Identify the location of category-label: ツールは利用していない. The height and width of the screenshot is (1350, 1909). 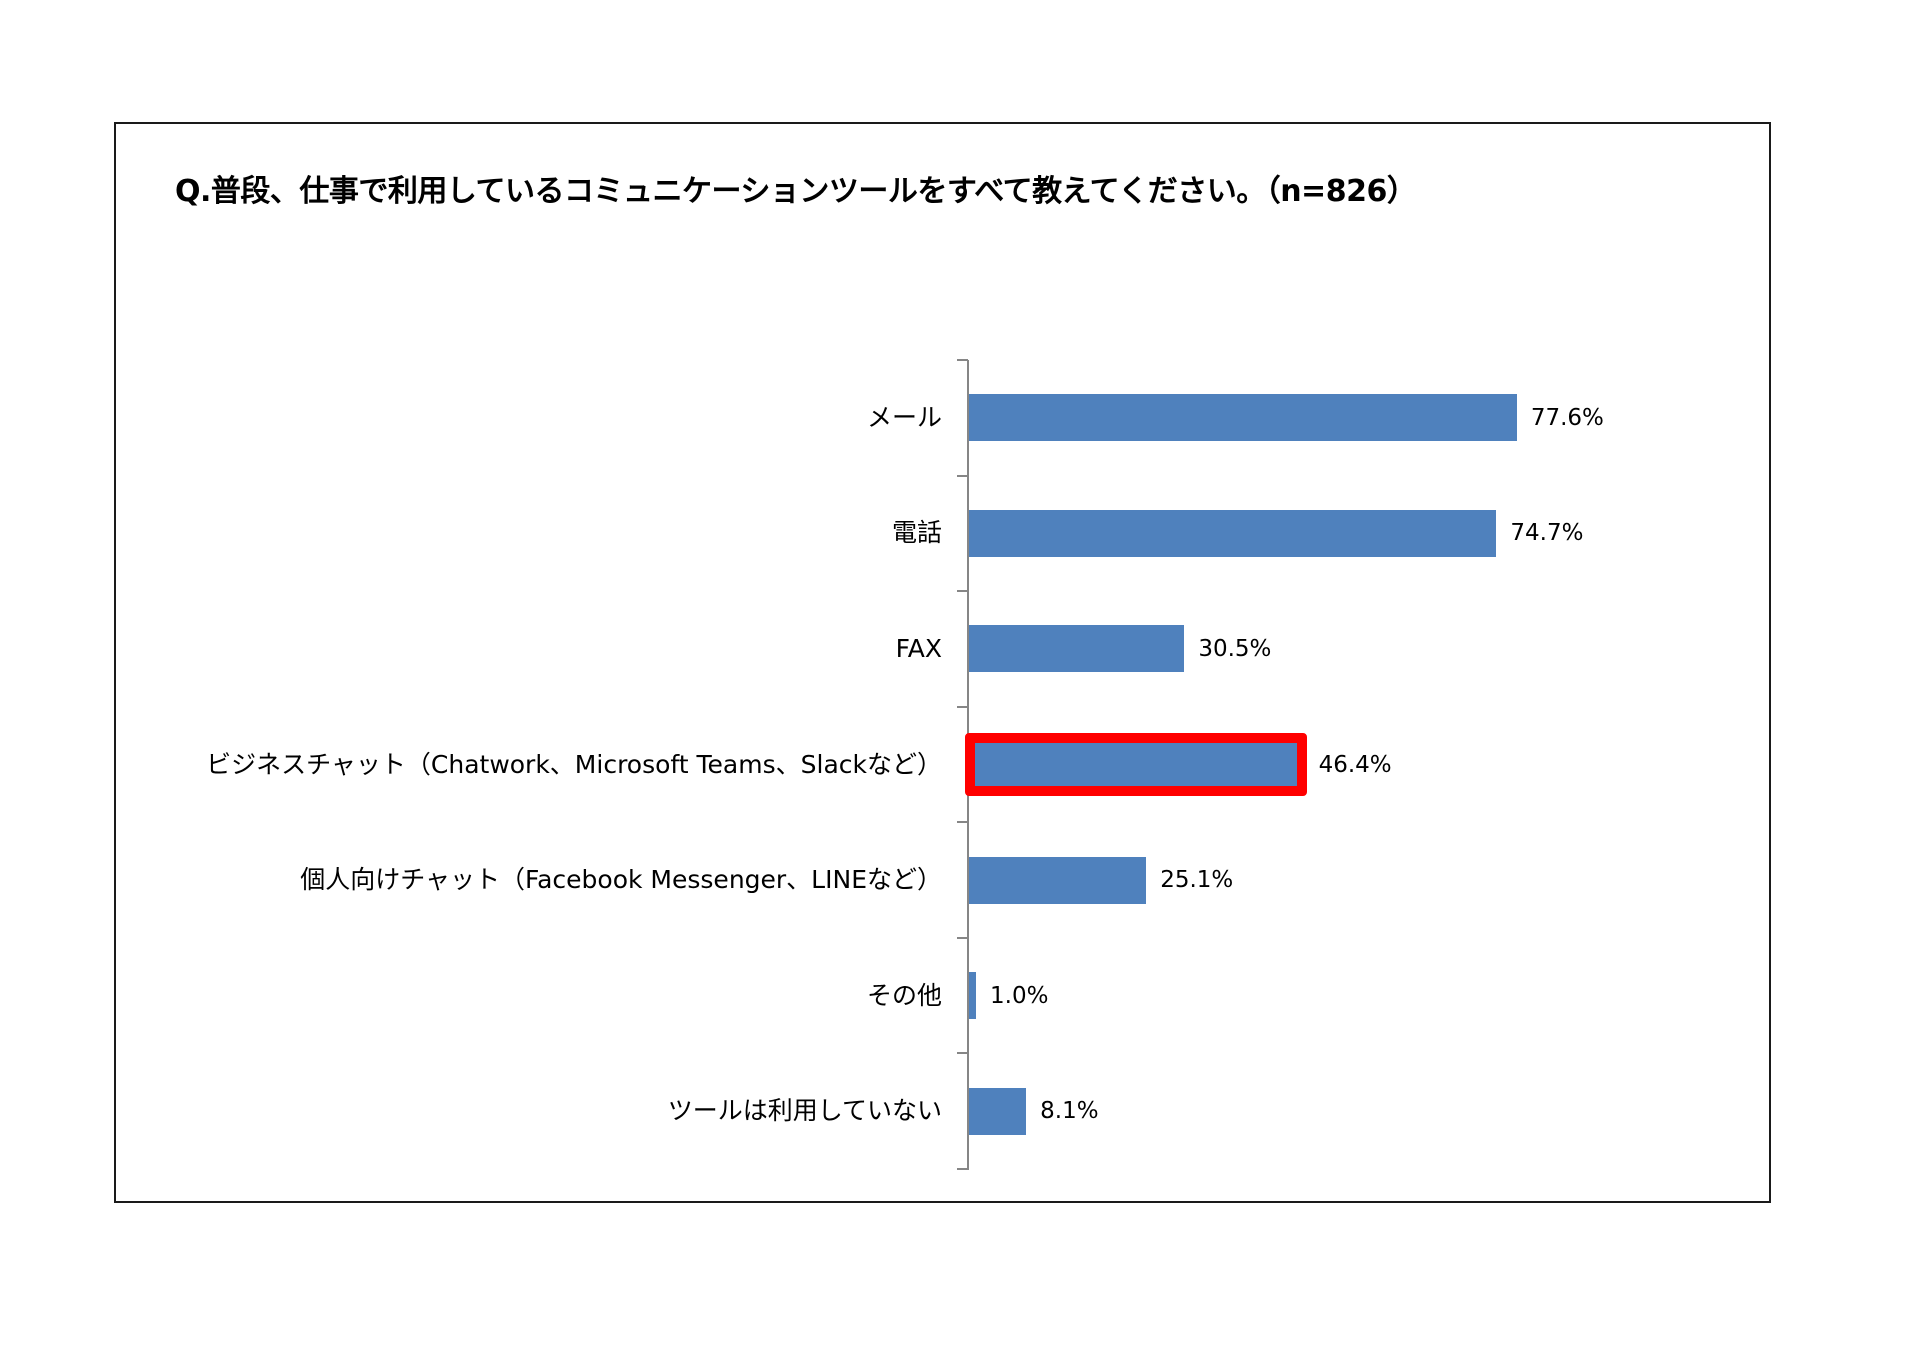
(804, 1111).